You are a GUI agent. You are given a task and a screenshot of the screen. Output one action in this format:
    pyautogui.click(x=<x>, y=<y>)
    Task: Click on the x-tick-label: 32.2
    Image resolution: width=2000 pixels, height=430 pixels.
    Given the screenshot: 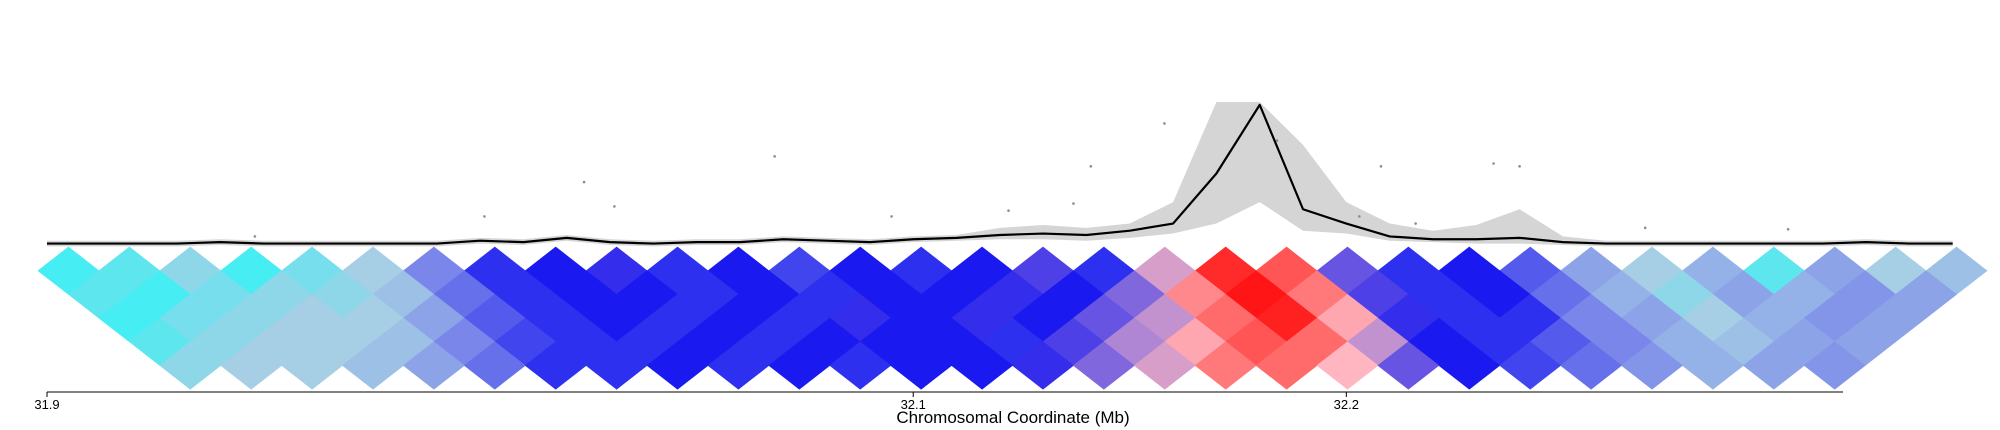 What is the action you would take?
    pyautogui.click(x=1346, y=404)
    